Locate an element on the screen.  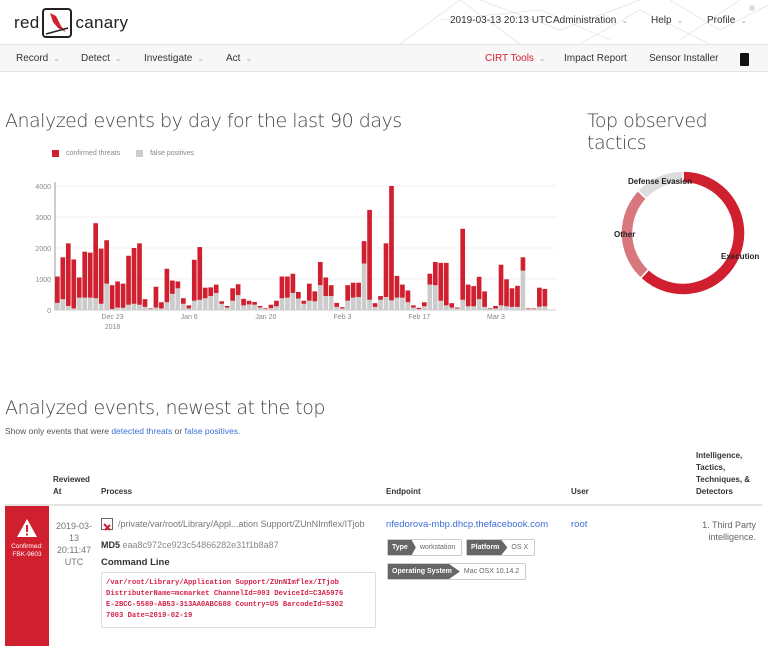
nav-detect: Detect ⌄ is located at coordinates (101, 58).